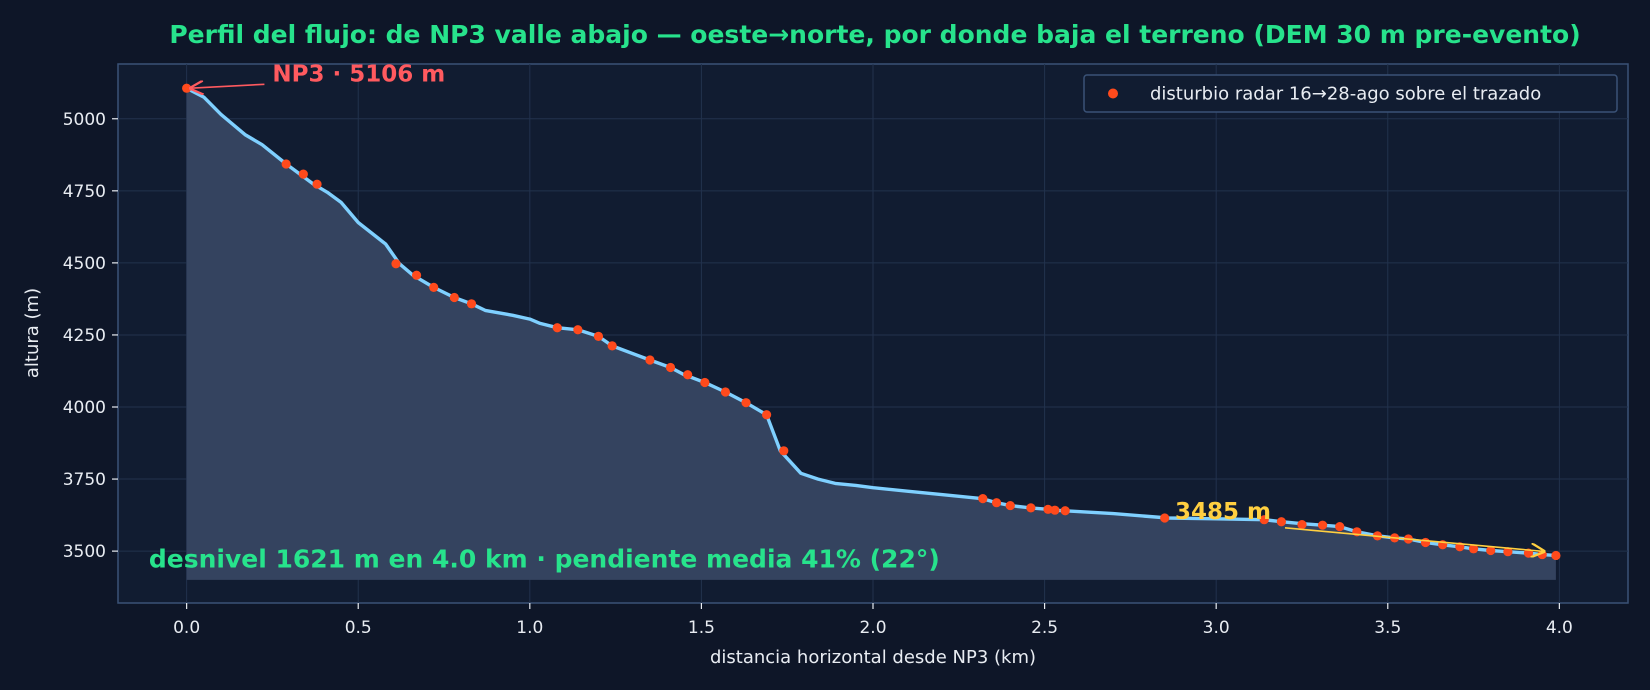  I want to click on y-tick-label: 4250, so click(84, 336).